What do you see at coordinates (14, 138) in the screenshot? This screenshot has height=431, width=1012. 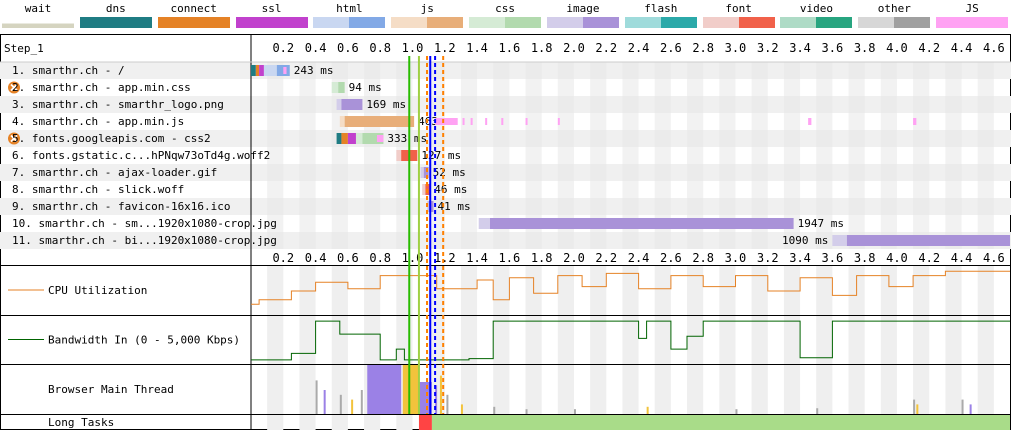 I see `blocked-icon-x` at bounding box center [14, 138].